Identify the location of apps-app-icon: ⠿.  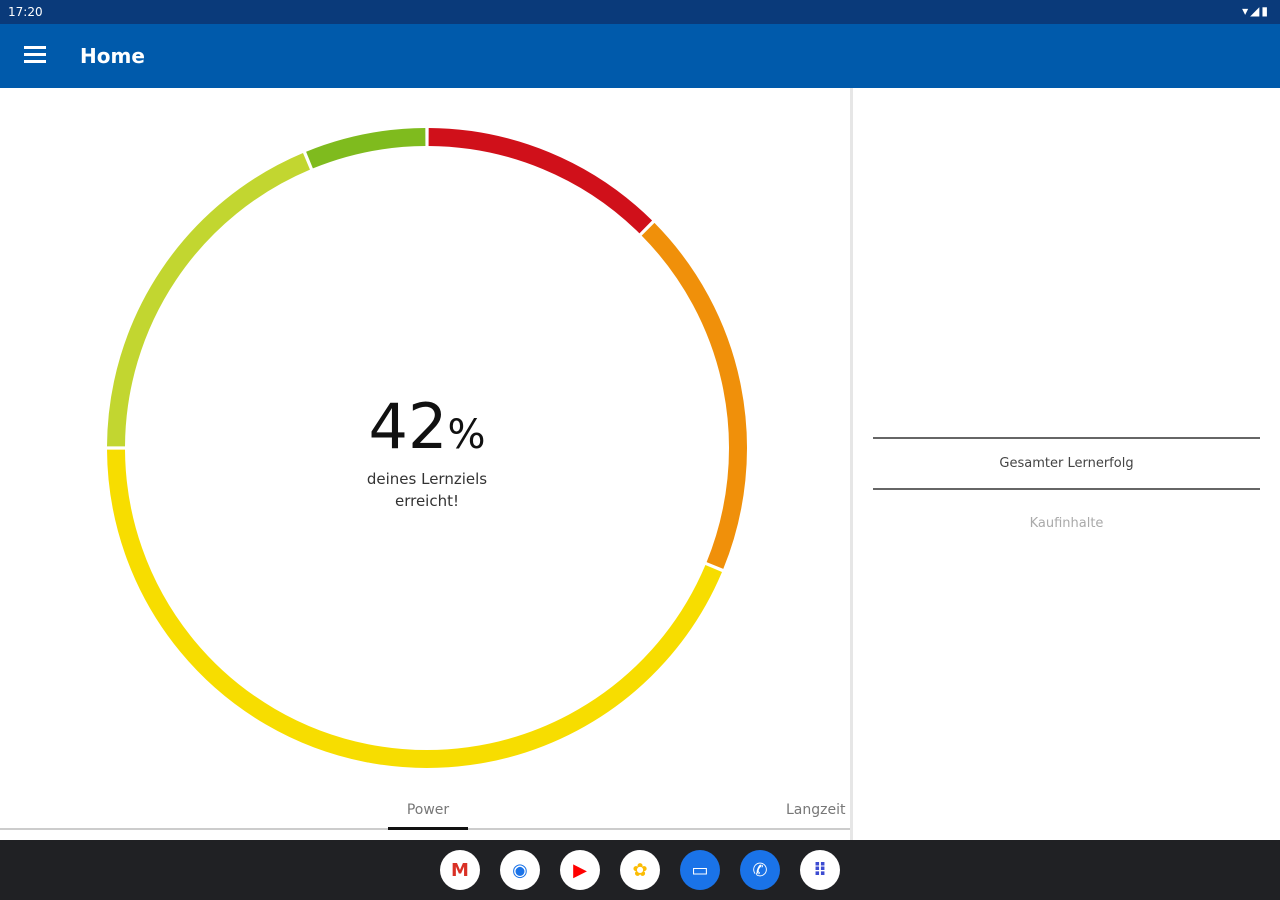
(820, 870).